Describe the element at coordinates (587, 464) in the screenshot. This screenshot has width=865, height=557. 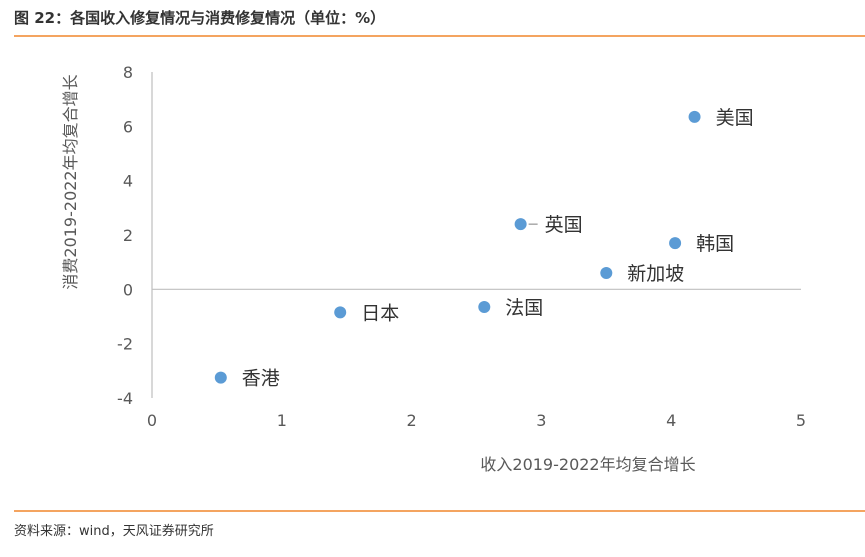
I see `x-axis-label: 收入2019-2022年均复合增长` at that location.